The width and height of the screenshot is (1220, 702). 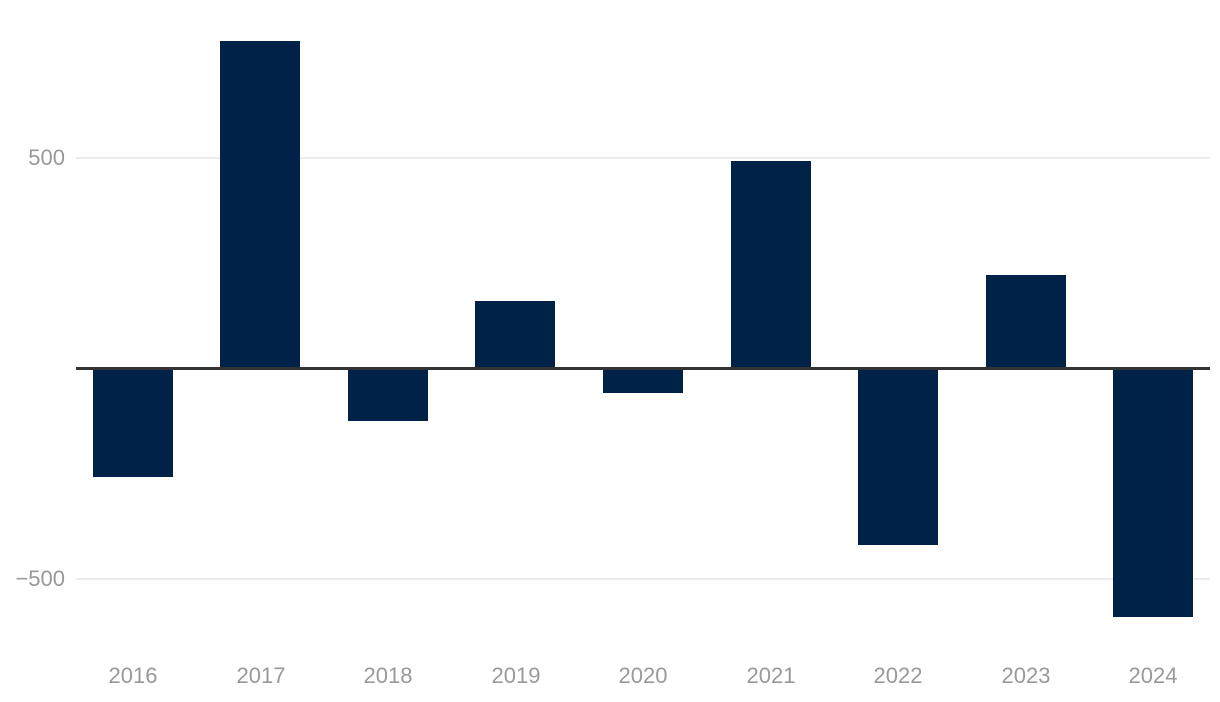 What do you see at coordinates (1153, 675) in the screenshot?
I see `x-tick-label-2024: 2024` at bounding box center [1153, 675].